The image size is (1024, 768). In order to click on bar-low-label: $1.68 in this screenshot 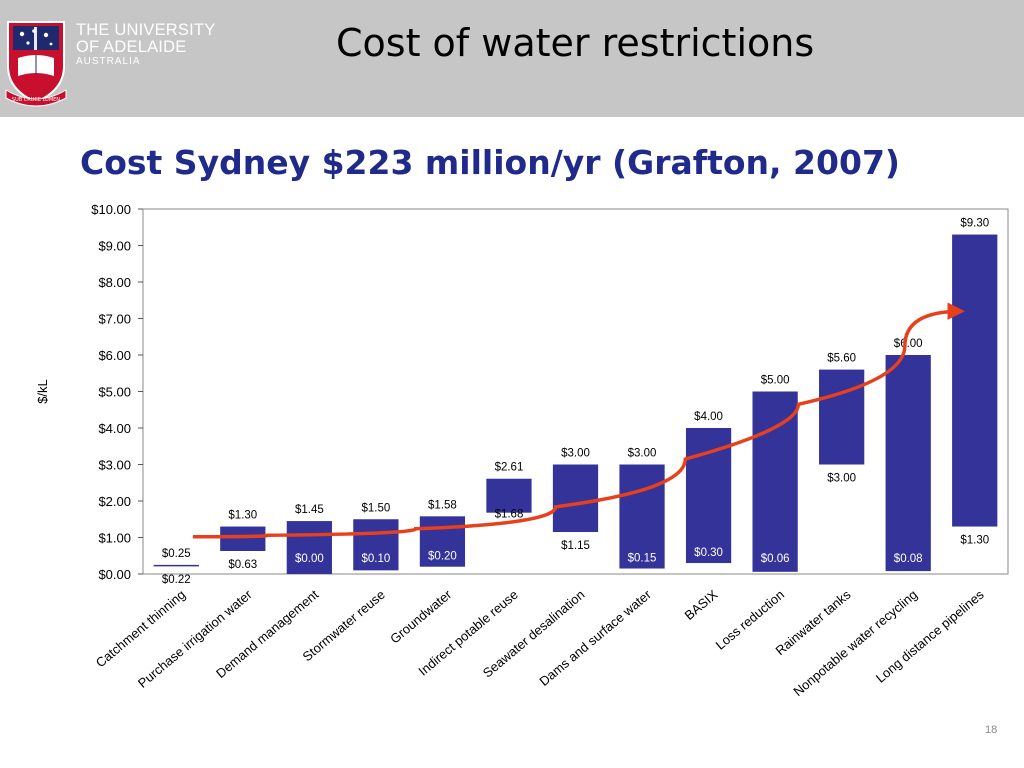, I will do `click(509, 515)`.